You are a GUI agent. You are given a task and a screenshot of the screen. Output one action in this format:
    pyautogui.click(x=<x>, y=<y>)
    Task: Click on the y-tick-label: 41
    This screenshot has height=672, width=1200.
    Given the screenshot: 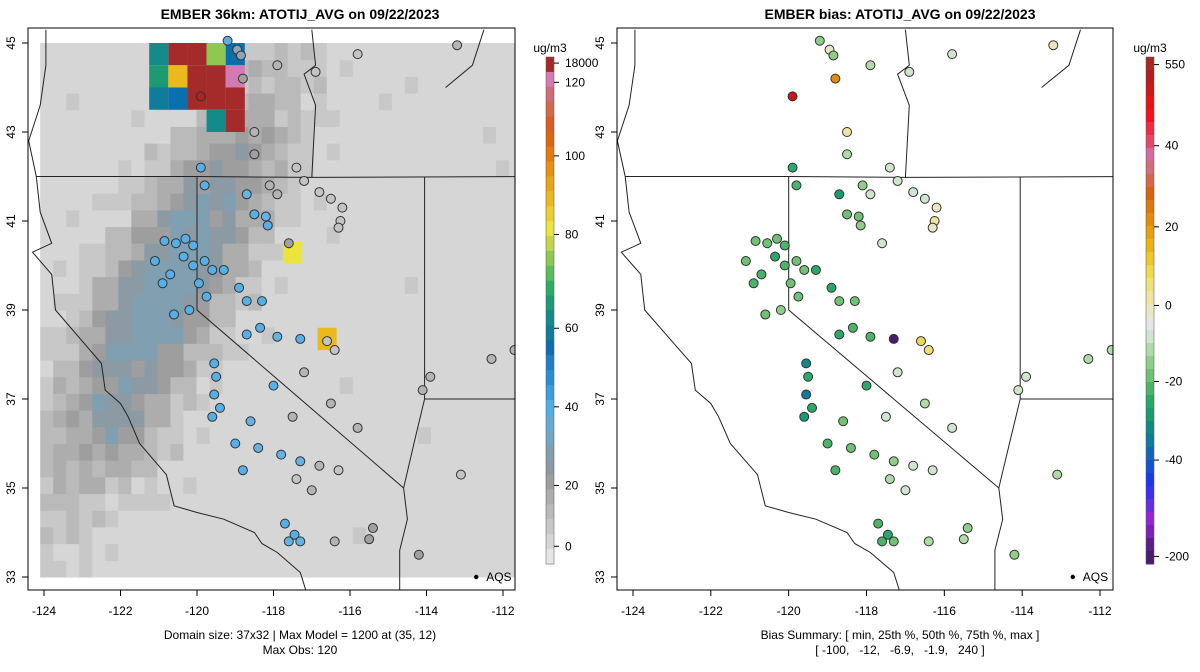 What is the action you would take?
    pyautogui.click(x=600, y=221)
    